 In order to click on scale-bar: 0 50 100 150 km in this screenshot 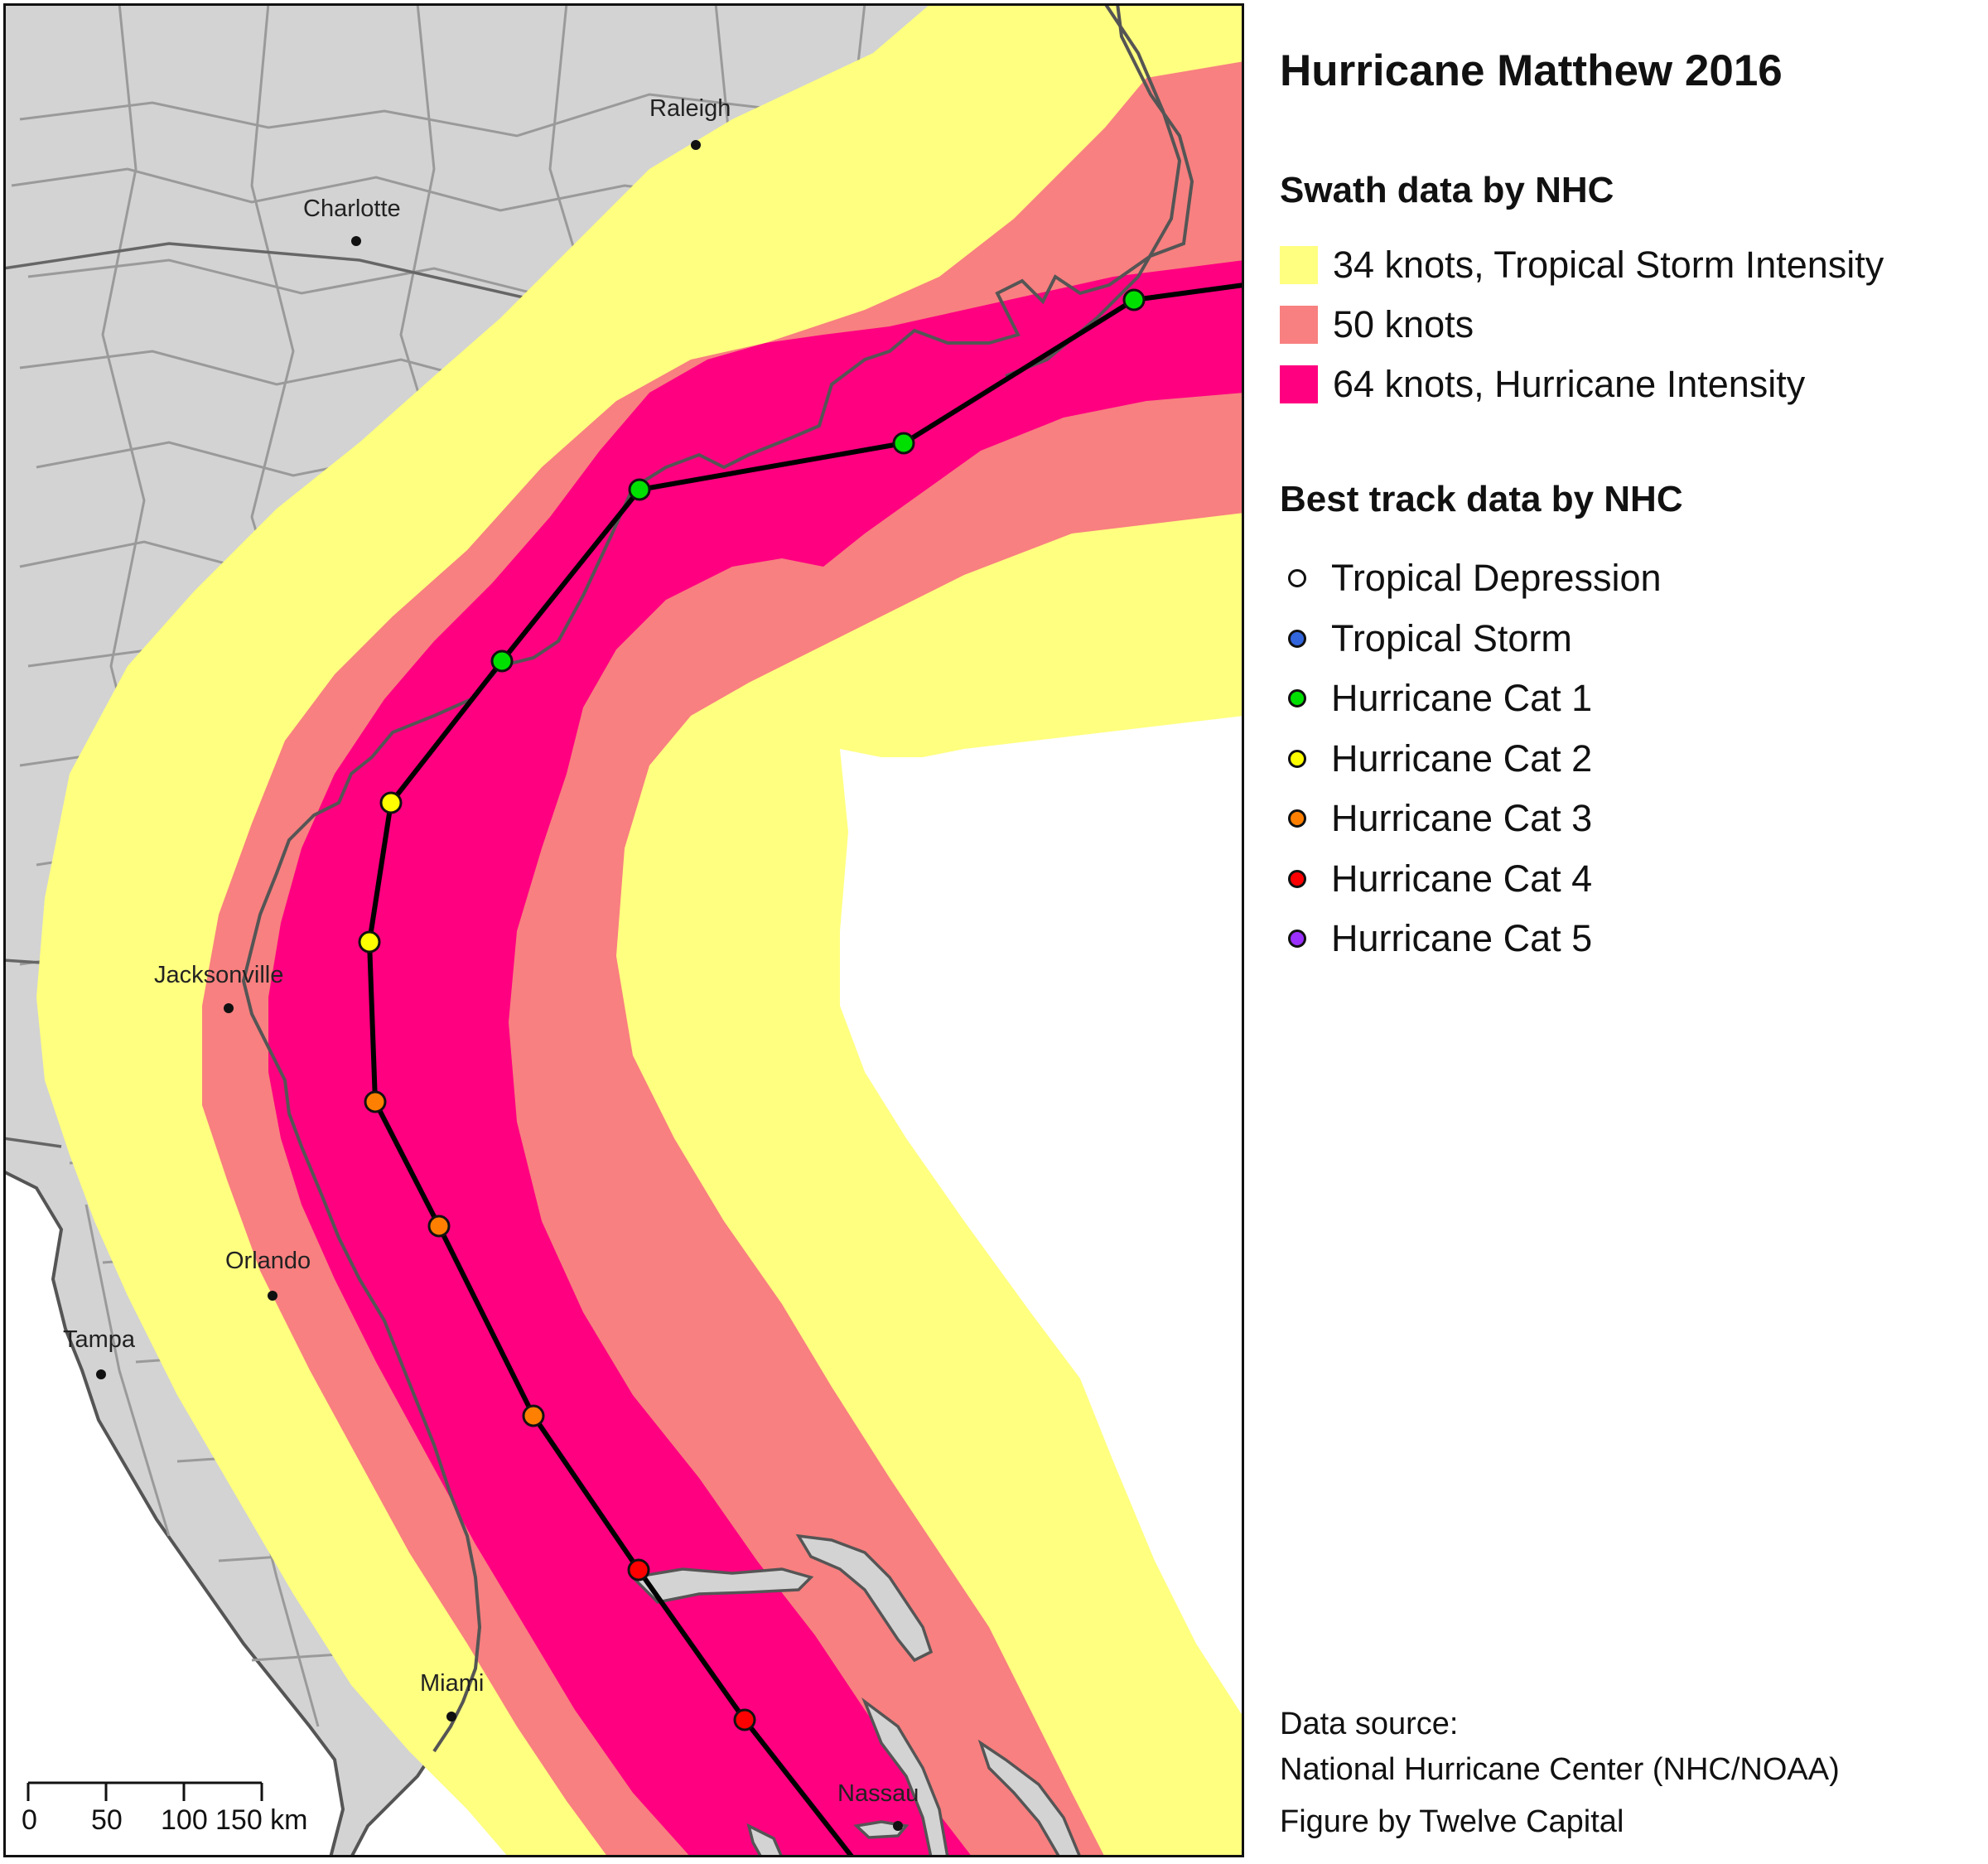, I will do `click(165, 1809)`.